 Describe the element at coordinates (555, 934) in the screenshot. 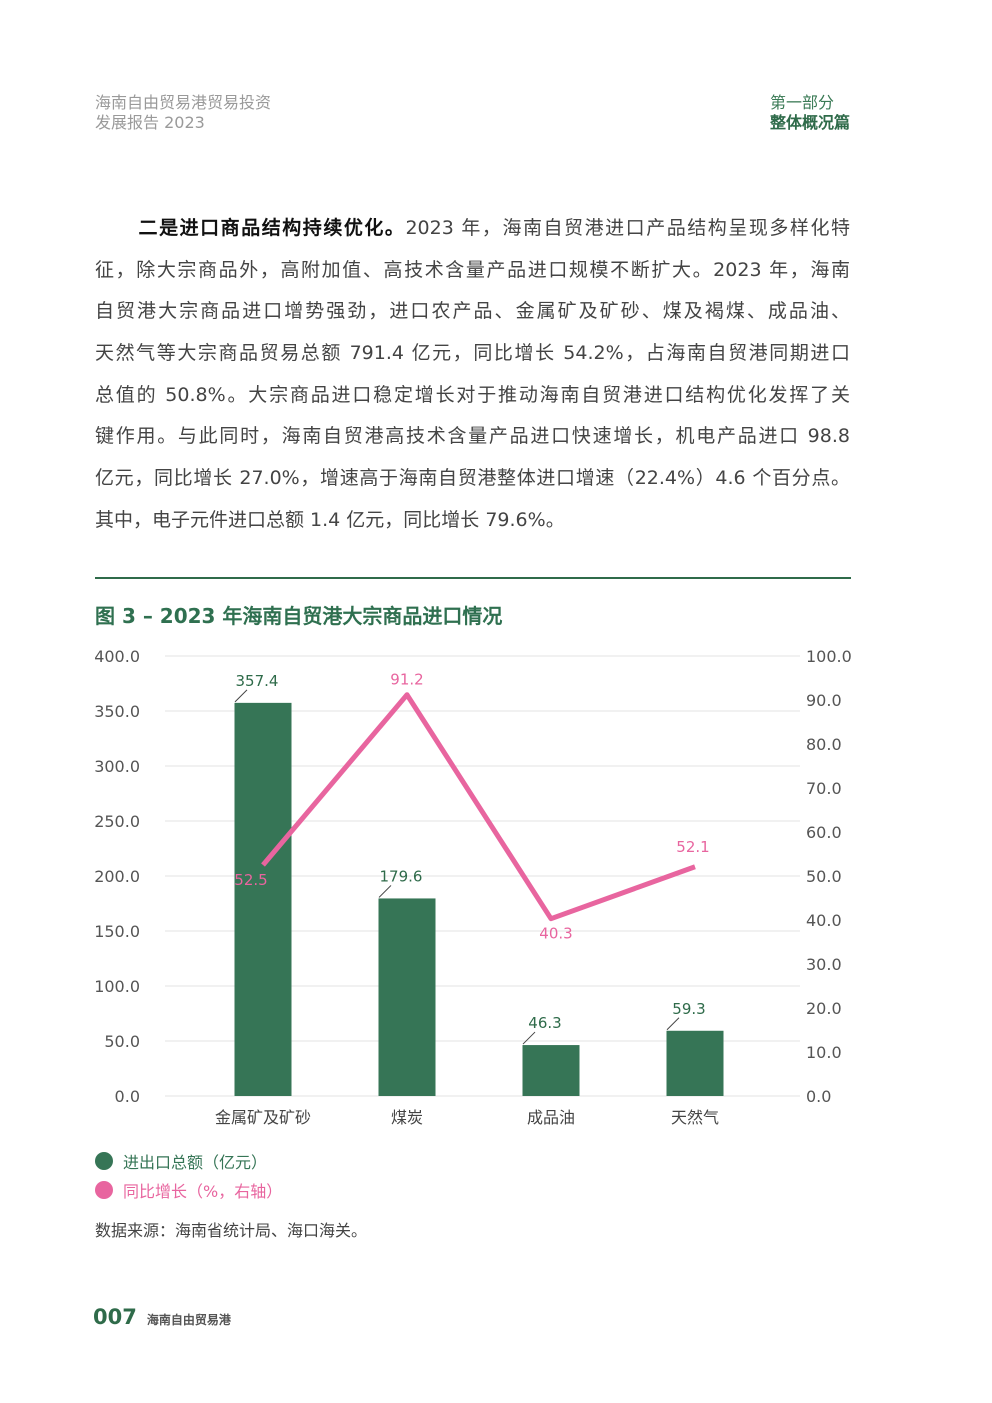

I see `line-value-label: 40.3` at that location.